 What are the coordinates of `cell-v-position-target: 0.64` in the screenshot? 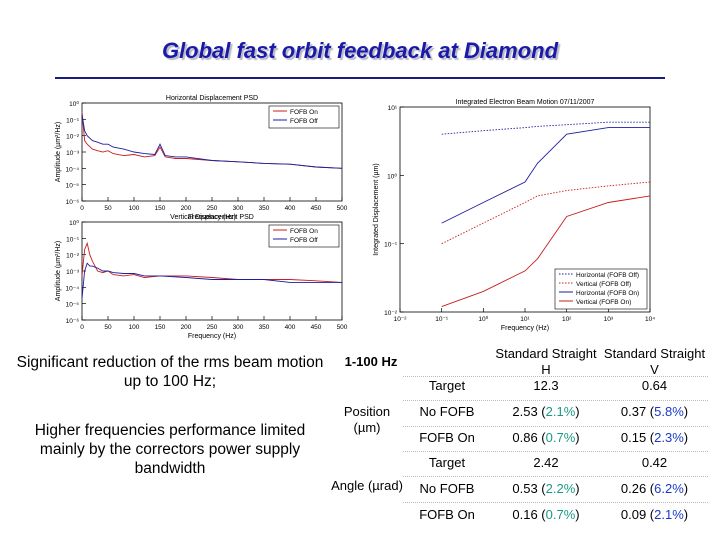 It's located at (654, 385).